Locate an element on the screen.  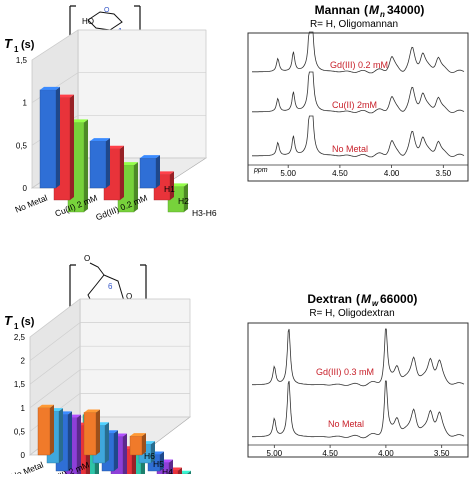
series-depth-label: H1 is located at coordinates (169, 189).